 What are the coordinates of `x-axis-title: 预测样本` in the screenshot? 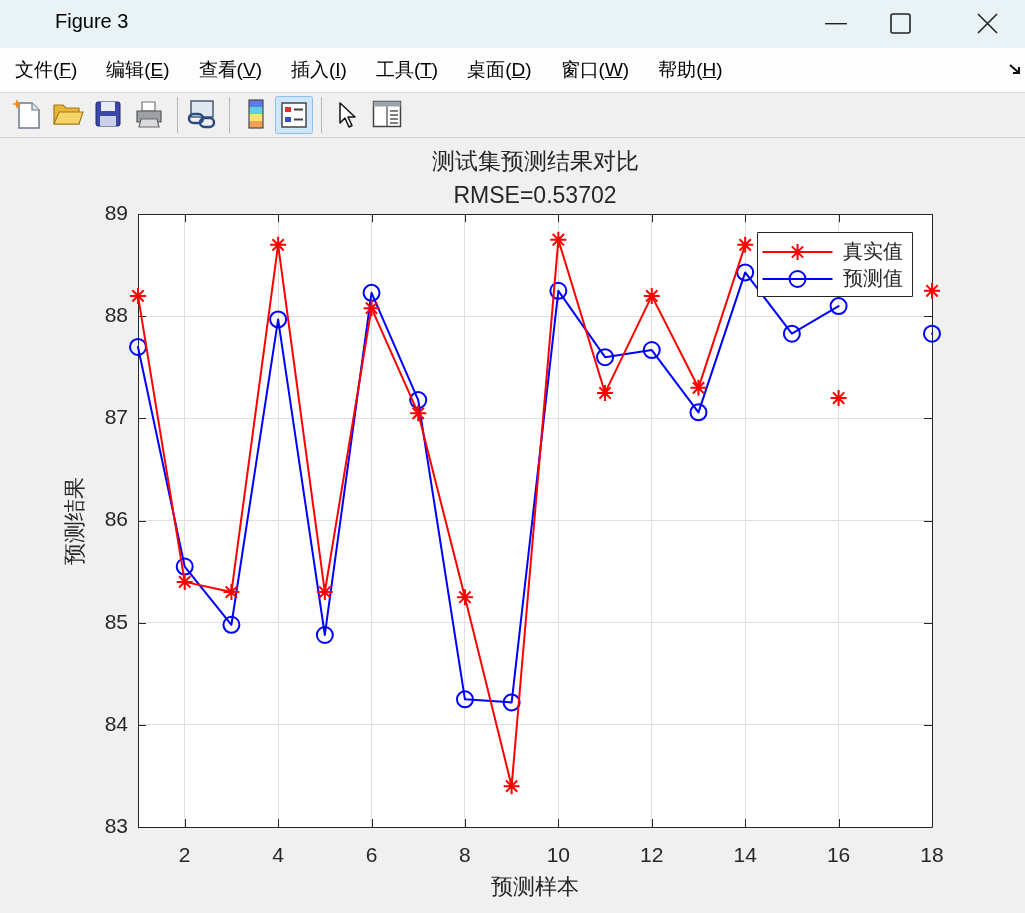 It's located at (535, 886).